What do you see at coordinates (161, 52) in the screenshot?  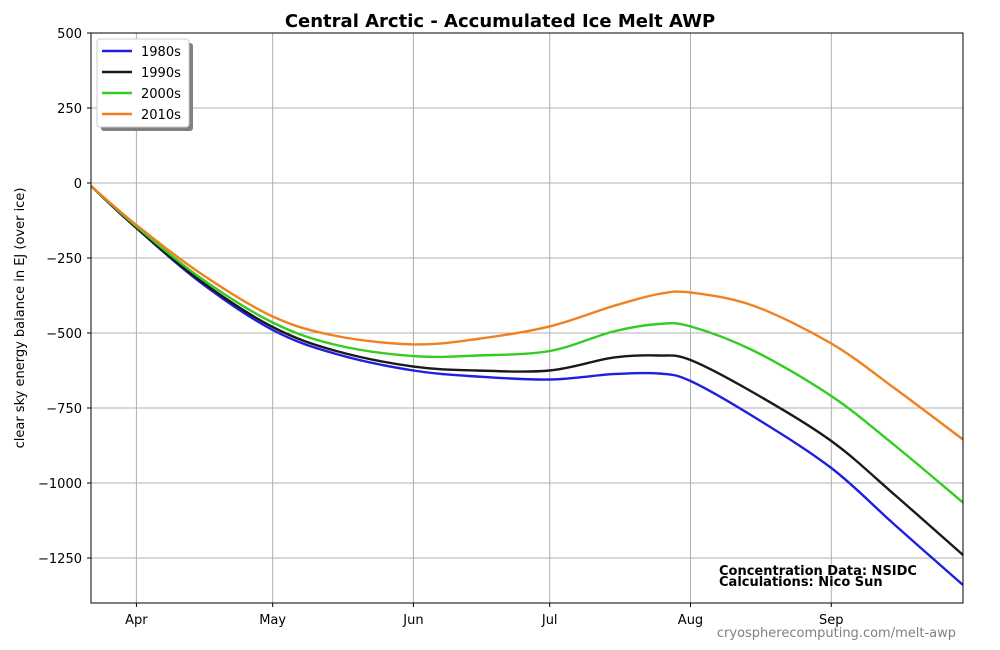 I see `legend-label-1980s: 1980s` at bounding box center [161, 52].